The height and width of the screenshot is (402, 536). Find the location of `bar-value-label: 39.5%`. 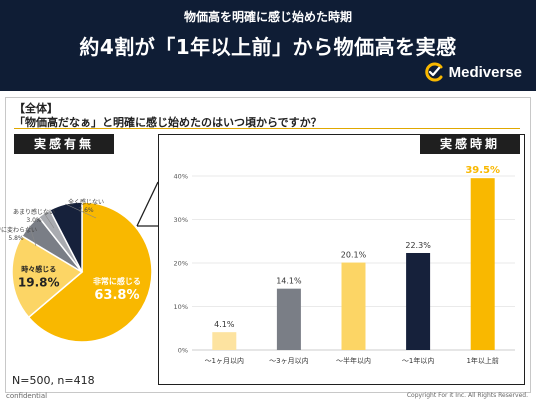

bar-value-label: 39.5% is located at coordinates (482, 170).